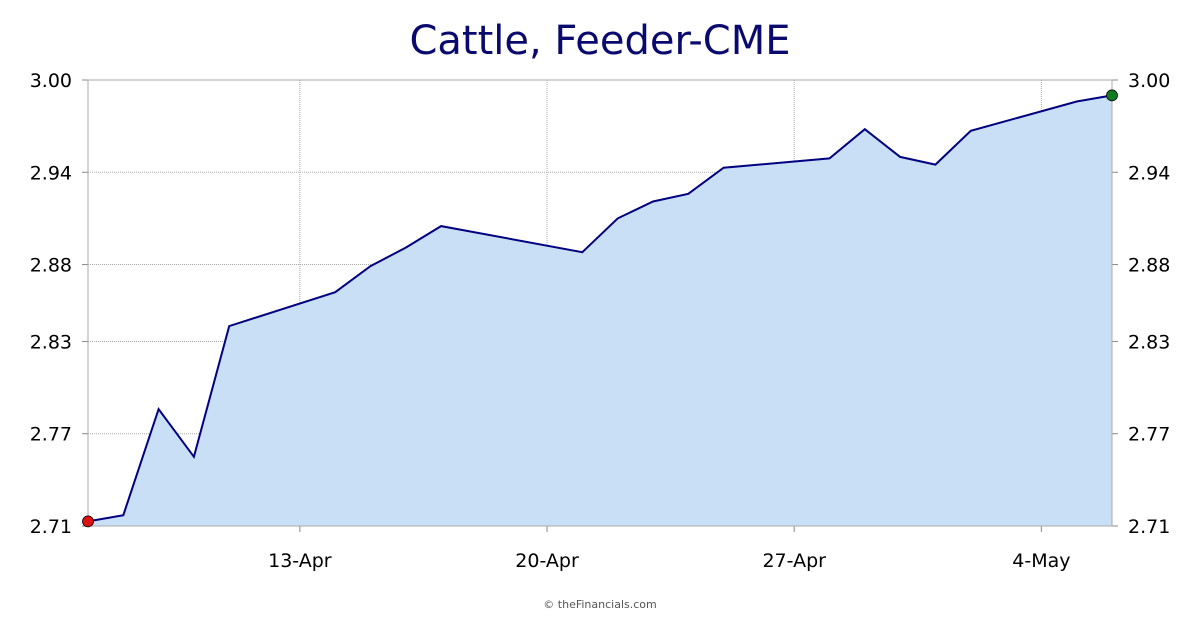 The image size is (1200, 630). I want to click on x-tick-label: 27-Apr, so click(794, 561).